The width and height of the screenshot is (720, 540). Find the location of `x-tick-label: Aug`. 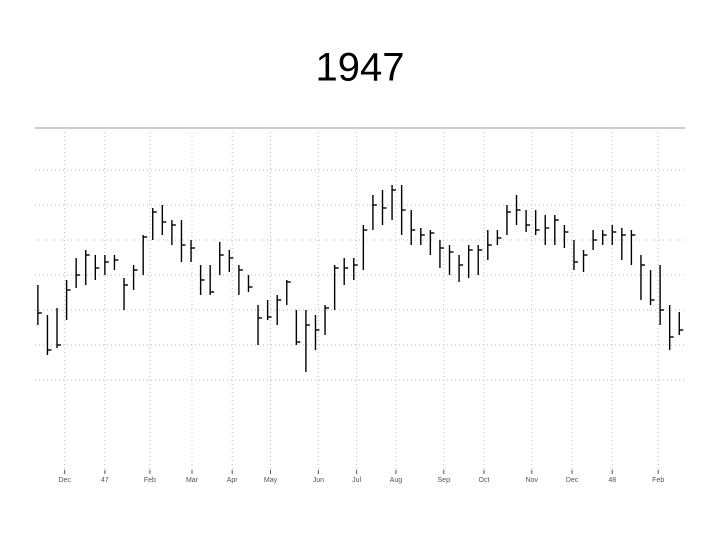

x-tick-label: Aug is located at coordinates (396, 480).